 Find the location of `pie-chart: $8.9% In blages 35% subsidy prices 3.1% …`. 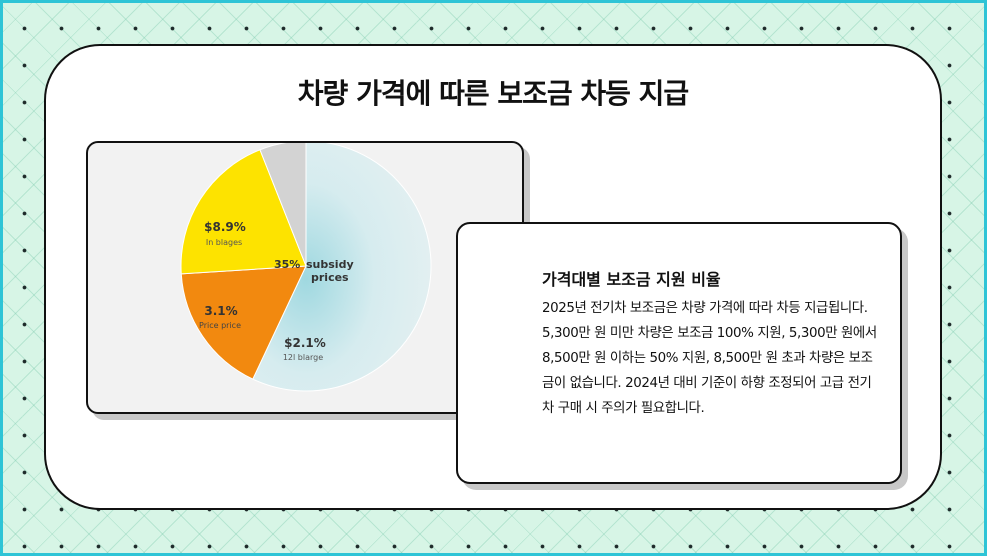

pie-chart: $8.9% In blages 35% subsidy prices 3.1% … is located at coordinates (306, 267).